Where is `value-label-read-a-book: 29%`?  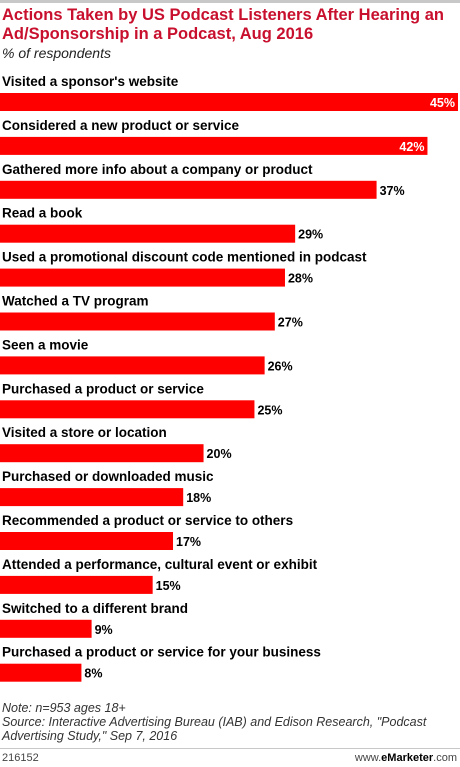 value-label-read-a-book: 29% is located at coordinates (310, 235).